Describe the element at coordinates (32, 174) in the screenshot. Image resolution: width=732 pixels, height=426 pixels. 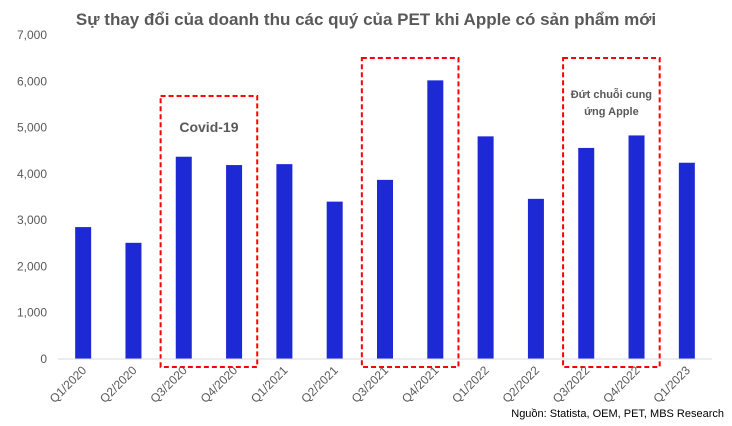
I see `y-tick-label: 4,000` at that location.